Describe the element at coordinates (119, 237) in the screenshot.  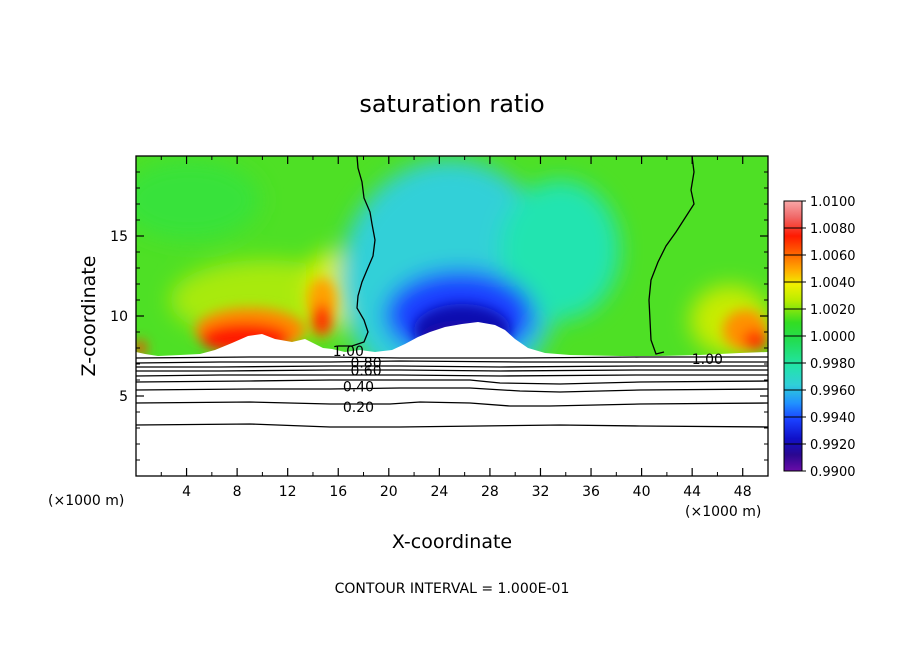
I see `y-tick-label: 15` at that location.